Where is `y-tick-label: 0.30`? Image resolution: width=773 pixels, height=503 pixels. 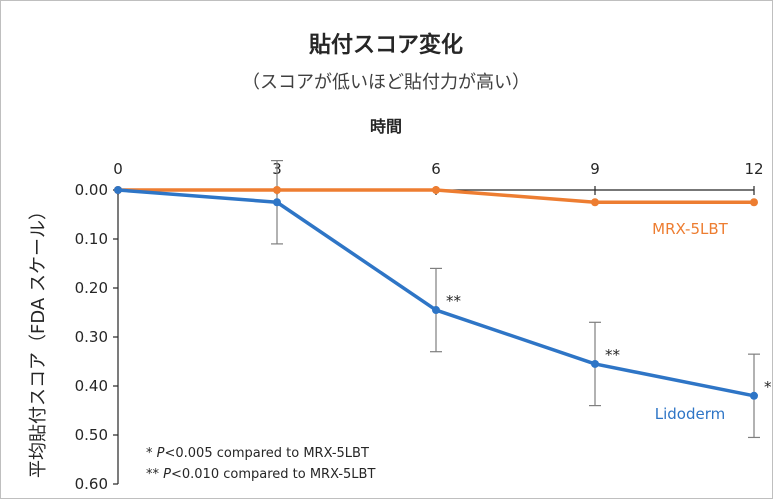 y-tick-label: 0.30 is located at coordinates (91, 337).